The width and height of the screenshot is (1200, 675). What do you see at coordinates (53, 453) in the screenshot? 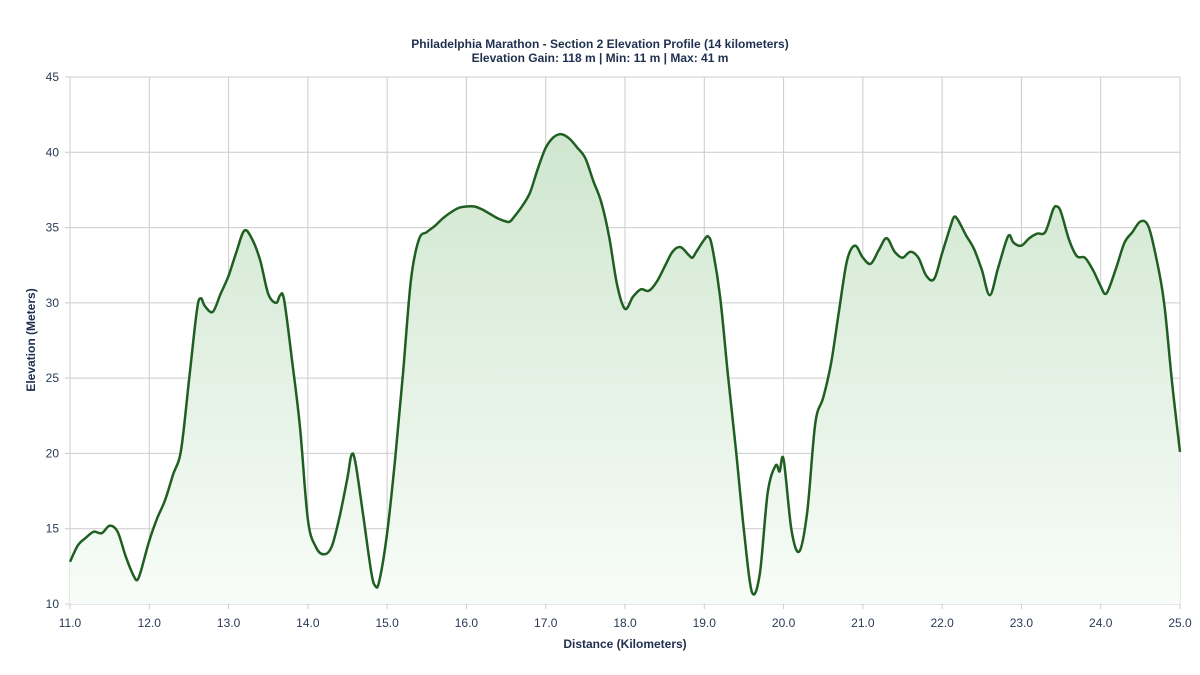
I see `y-tick-label: 20` at bounding box center [53, 453].